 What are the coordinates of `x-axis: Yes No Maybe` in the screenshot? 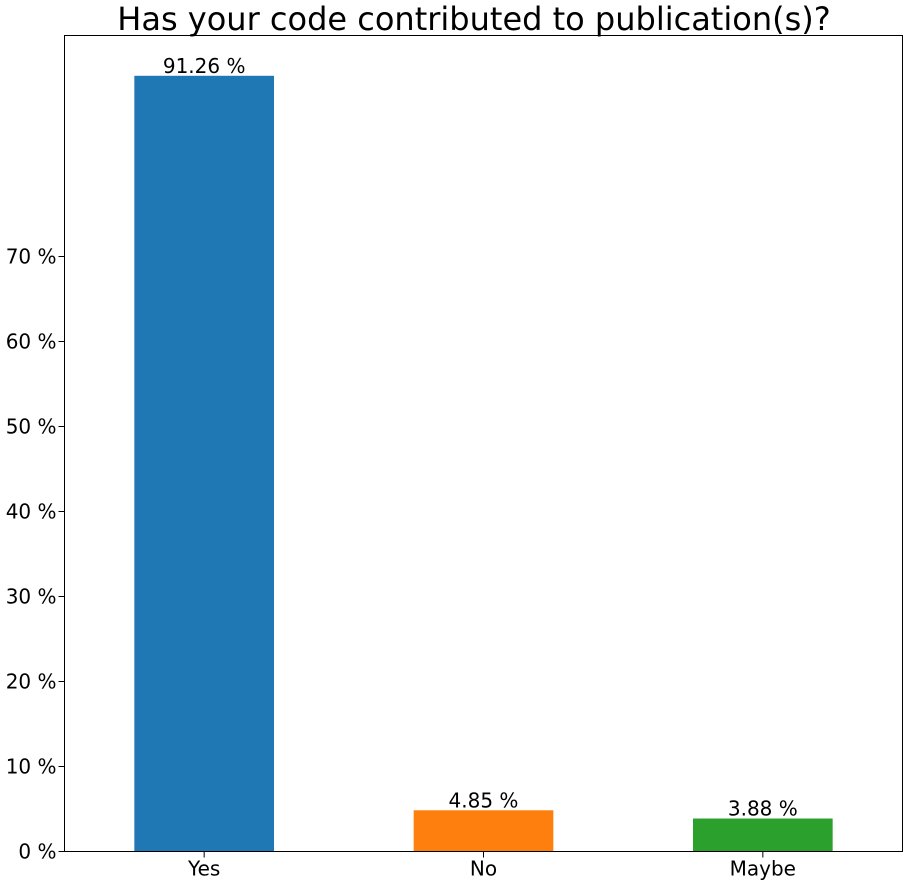 It's located at (491, 866).